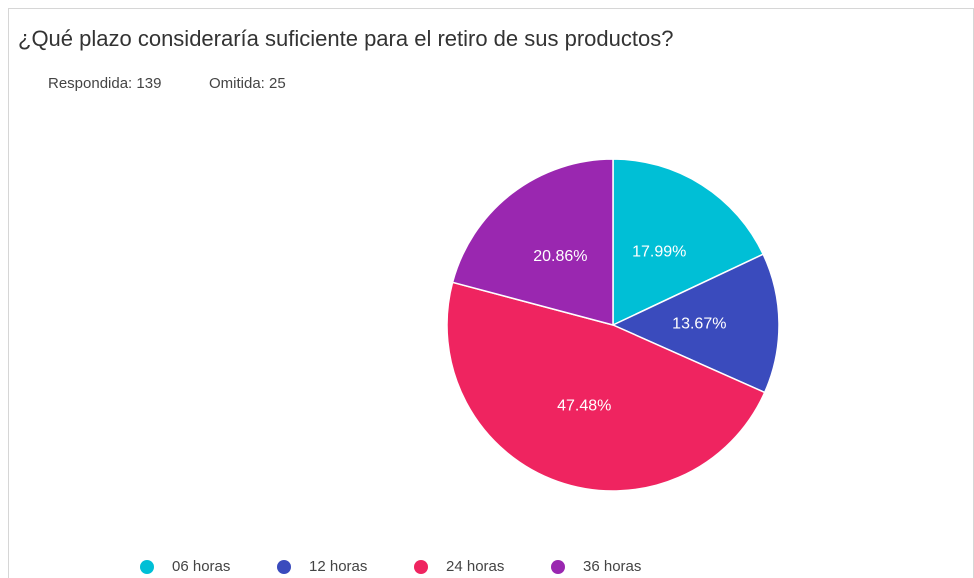  Describe the element at coordinates (612, 566) in the screenshot. I see `legend-label: 36 horas` at that location.